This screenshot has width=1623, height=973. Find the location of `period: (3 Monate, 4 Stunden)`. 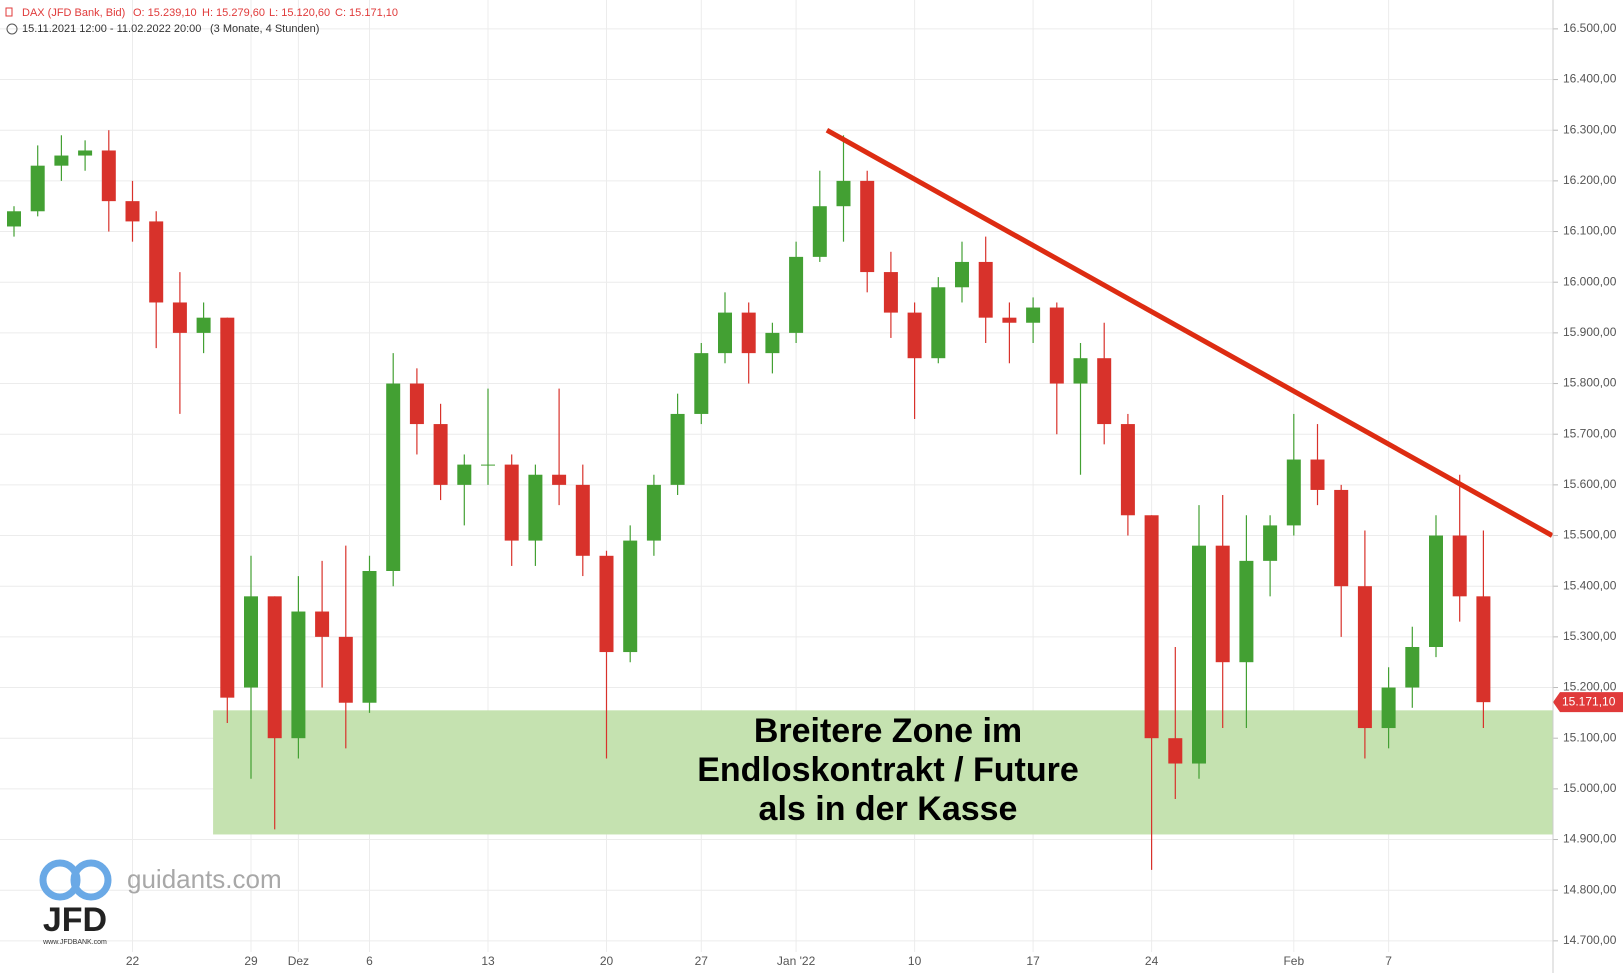

period: (3 Monate, 4 Stunden) is located at coordinates (264, 29).